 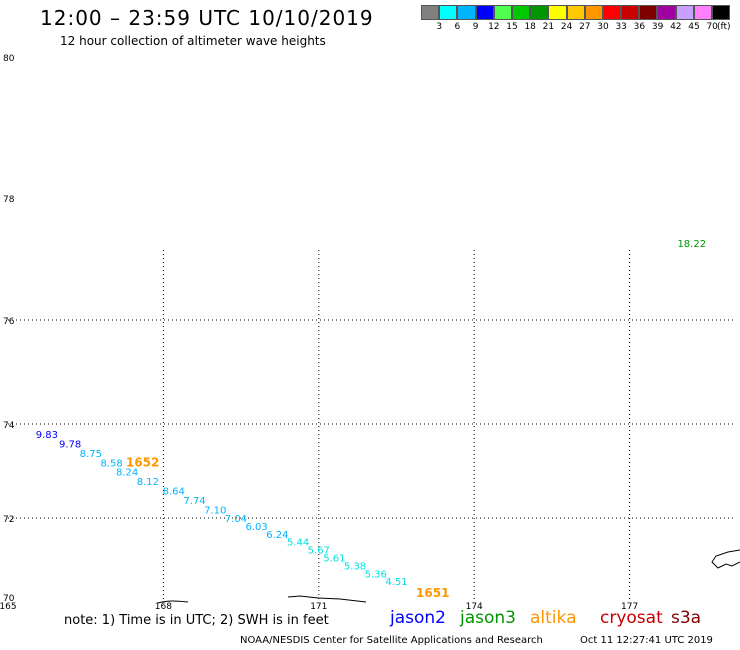 What do you see at coordinates (174, 492) in the screenshot?
I see `data-label: 8.64` at bounding box center [174, 492].